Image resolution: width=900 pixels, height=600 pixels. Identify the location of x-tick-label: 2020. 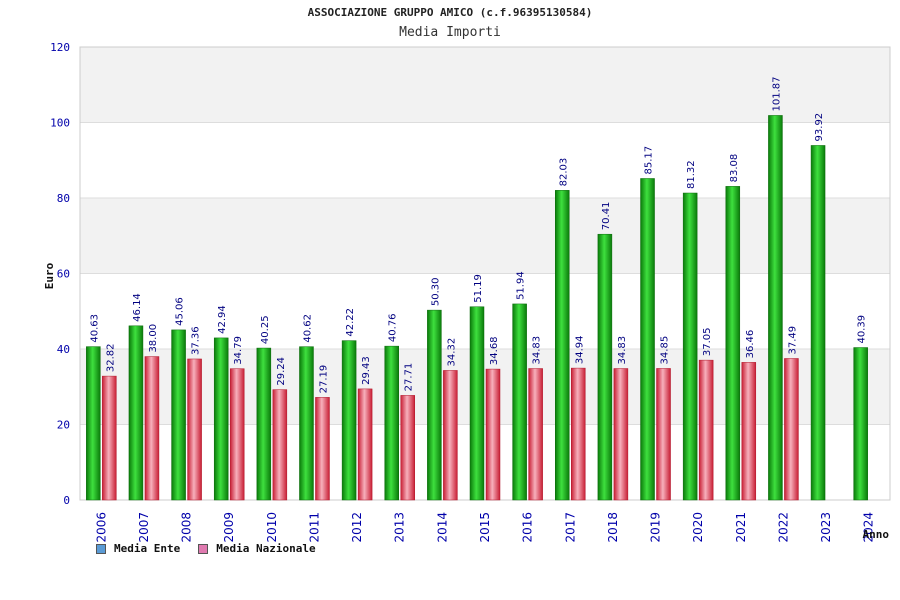
(698, 527).